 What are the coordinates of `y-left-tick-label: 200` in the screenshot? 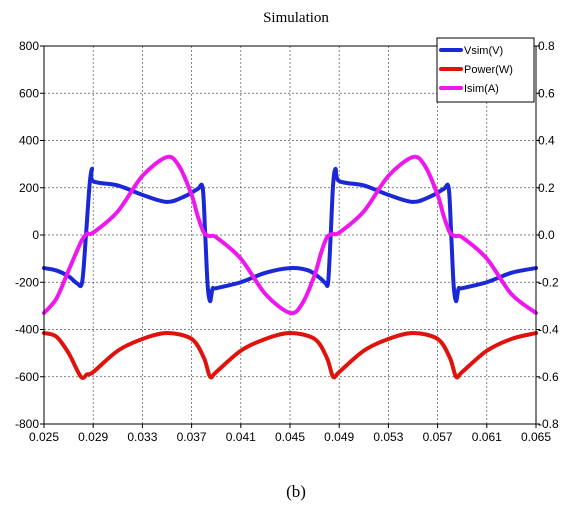 It's located at (29, 188).